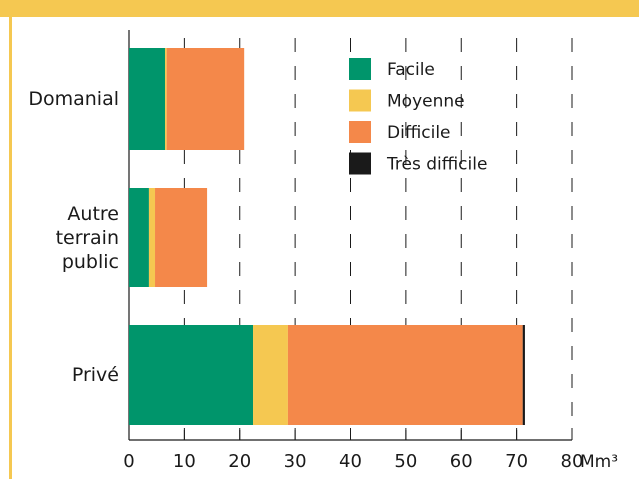 The image size is (639, 479). What do you see at coordinates (10, 248) in the screenshot?
I see `left-border` at bounding box center [10, 248].